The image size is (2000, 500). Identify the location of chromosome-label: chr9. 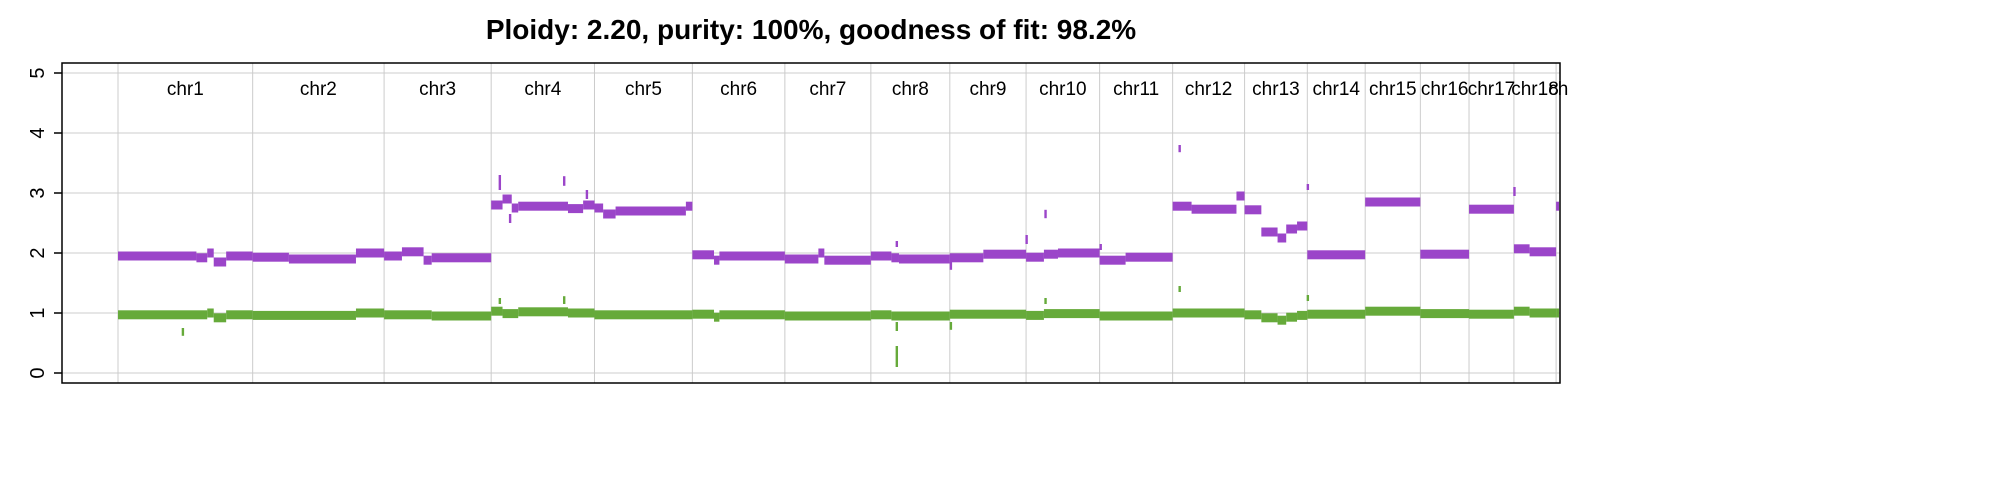
(987, 89).